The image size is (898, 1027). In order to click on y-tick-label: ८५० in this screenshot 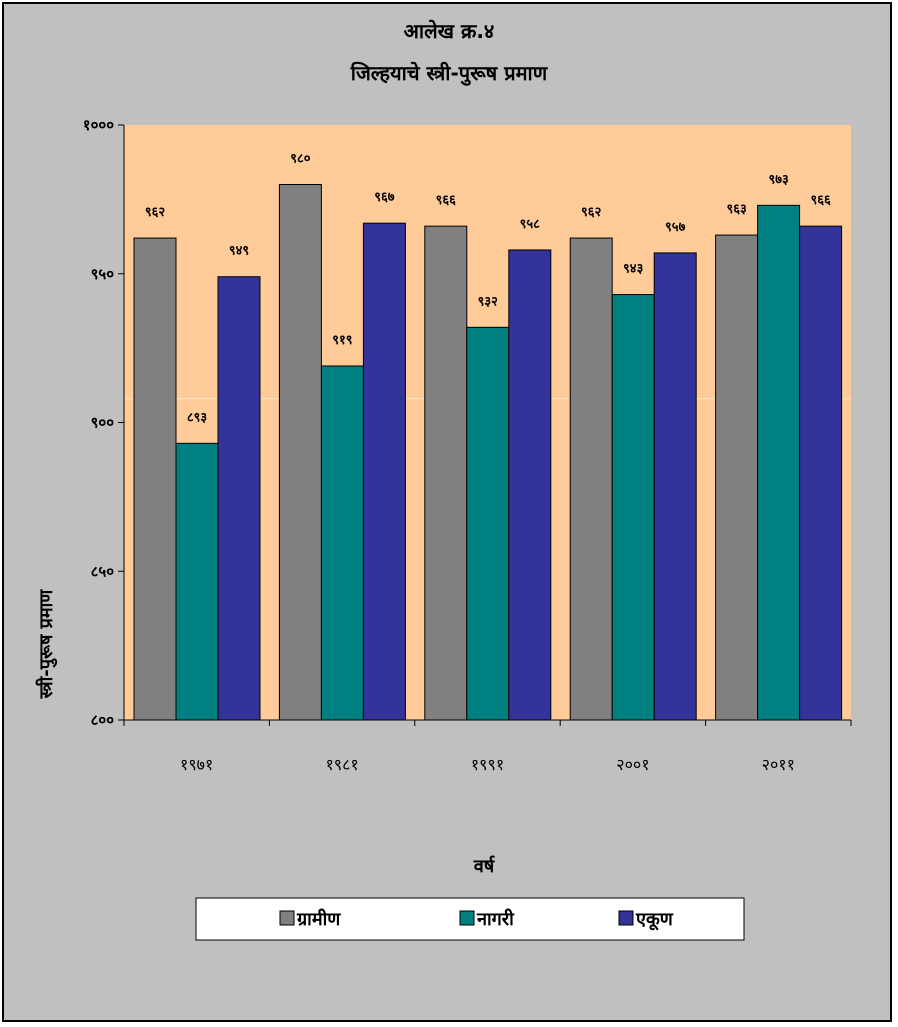, I will do `click(103, 571)`.